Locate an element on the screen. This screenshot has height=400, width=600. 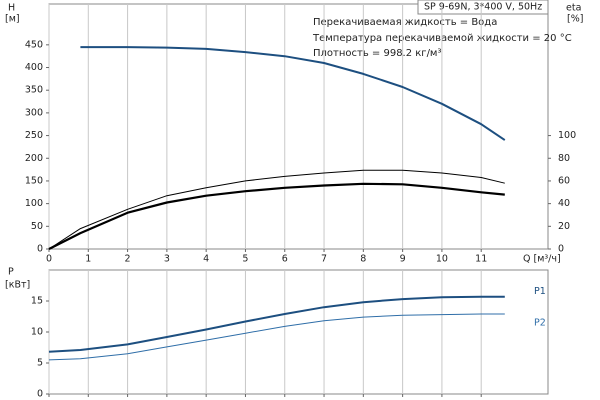
y2-label: eta is located at coordinates (573, 8).